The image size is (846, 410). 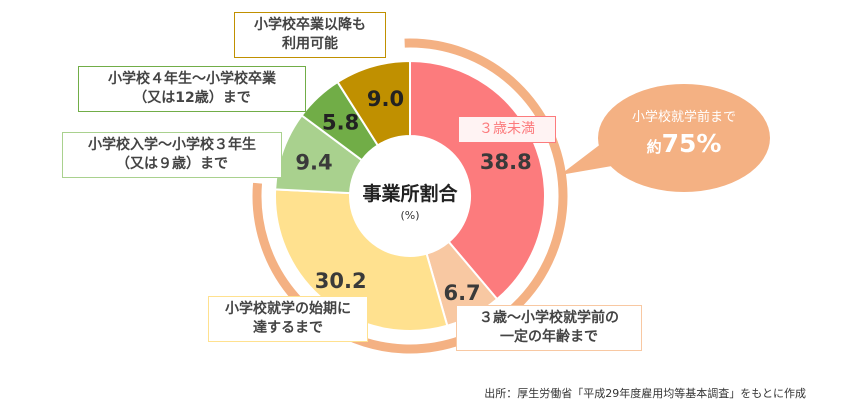 I want to click on label-under3-text: ３歳未満, so click(x=507, y=129).